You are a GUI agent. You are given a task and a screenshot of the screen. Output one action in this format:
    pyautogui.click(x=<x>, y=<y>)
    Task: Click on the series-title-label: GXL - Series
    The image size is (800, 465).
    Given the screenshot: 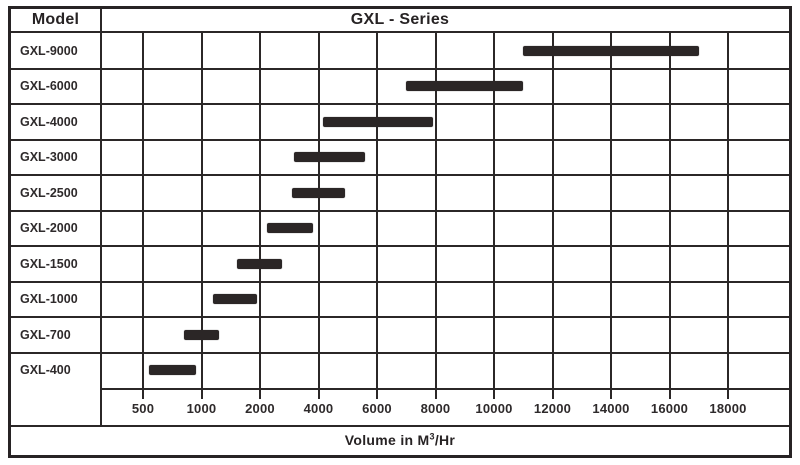 What is the action you would take?
    pyautogui.click(x=400, y=19)
    